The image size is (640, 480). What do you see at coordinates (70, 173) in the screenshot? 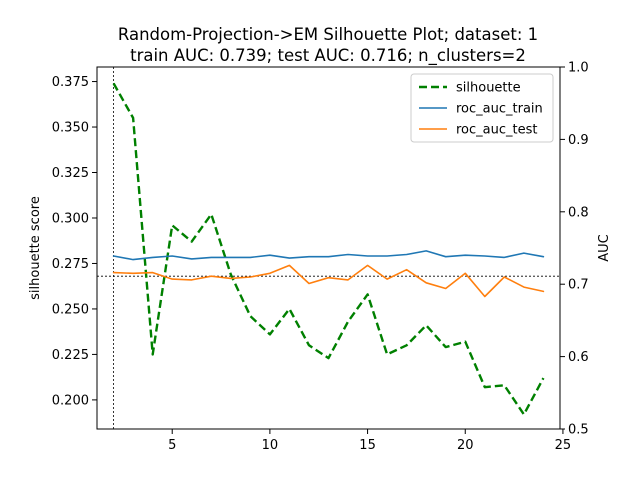
I see `y-left-tick-label: 0.325` at bounding box center [70, 173].